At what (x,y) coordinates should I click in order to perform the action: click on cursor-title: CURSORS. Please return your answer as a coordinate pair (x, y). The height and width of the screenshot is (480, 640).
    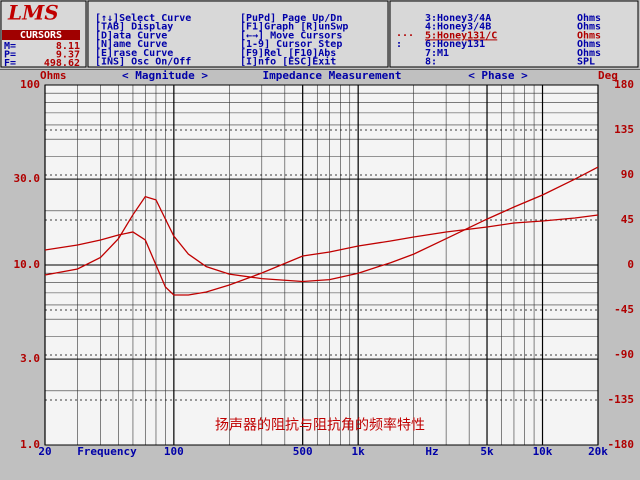
    Looking at the image, I should click on (41, 35).